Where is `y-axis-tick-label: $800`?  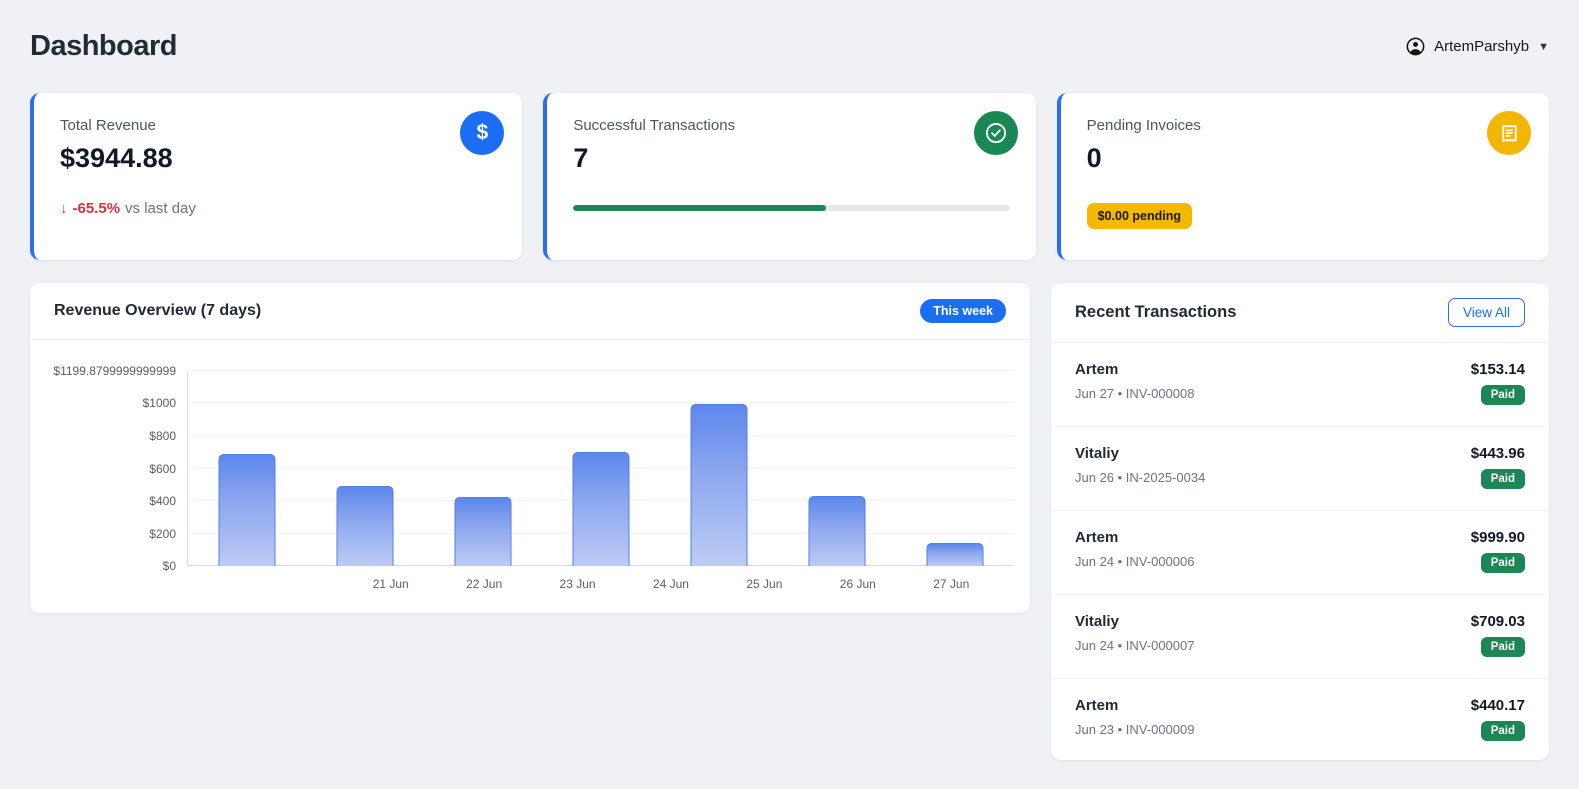
y-axis-tick-label: $800 is located at coordinates (162, 436).